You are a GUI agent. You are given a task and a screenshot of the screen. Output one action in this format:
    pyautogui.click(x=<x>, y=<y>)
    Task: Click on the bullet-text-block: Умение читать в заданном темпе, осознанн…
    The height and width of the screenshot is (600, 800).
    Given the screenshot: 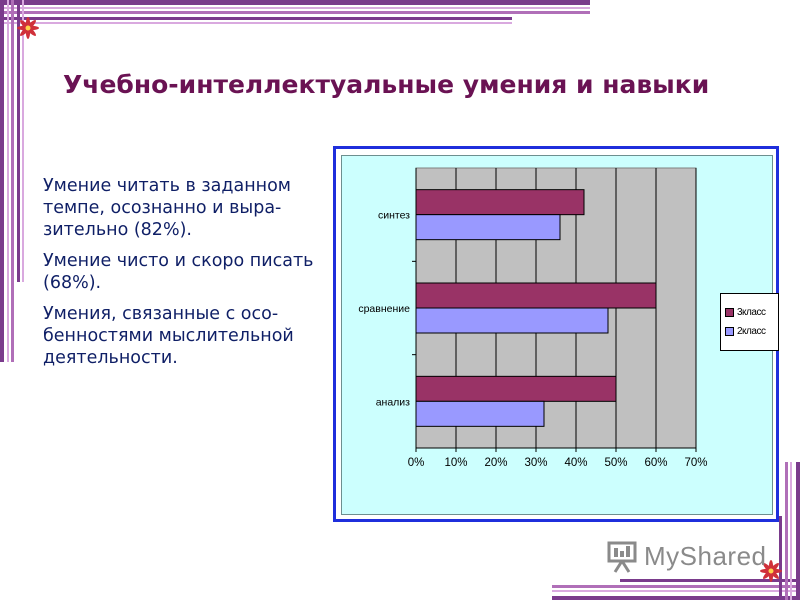 What is the action you would take?
    pyautogui.click(x=188, y=276)
    